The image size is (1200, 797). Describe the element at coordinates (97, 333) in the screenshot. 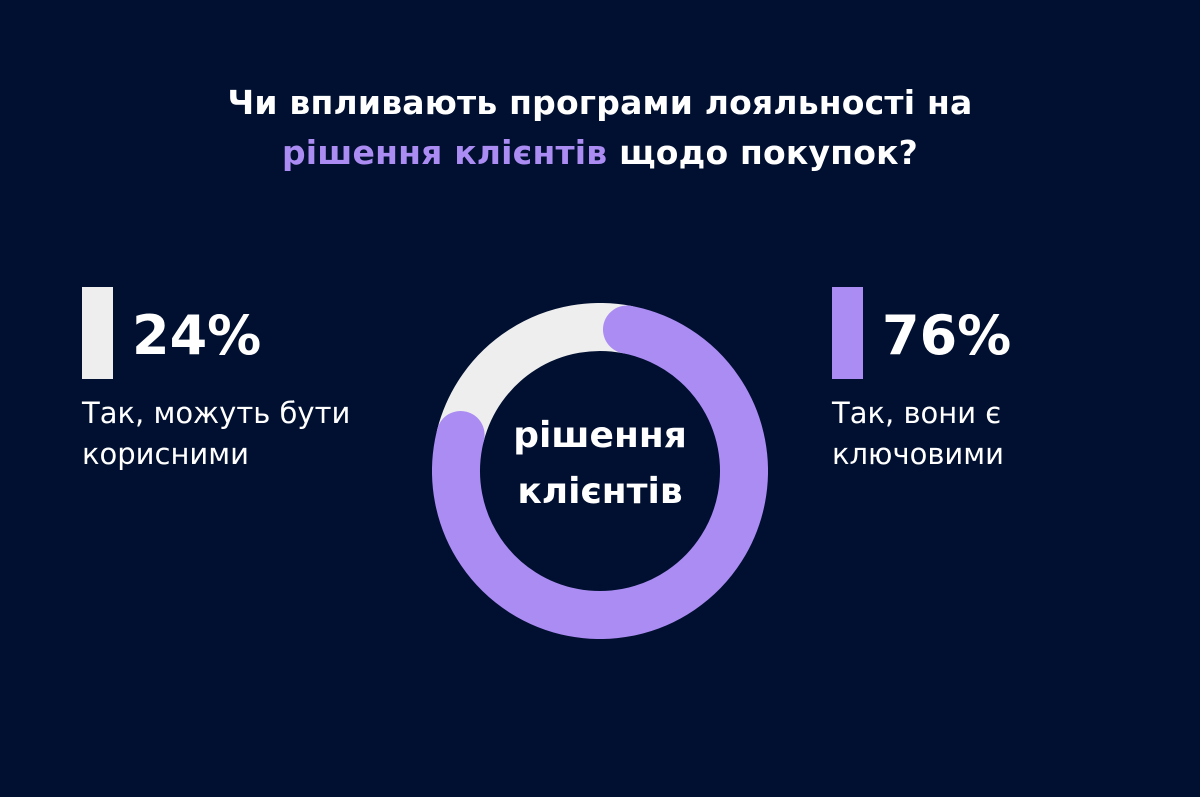

I see `stat-left-color-bar` at that location.